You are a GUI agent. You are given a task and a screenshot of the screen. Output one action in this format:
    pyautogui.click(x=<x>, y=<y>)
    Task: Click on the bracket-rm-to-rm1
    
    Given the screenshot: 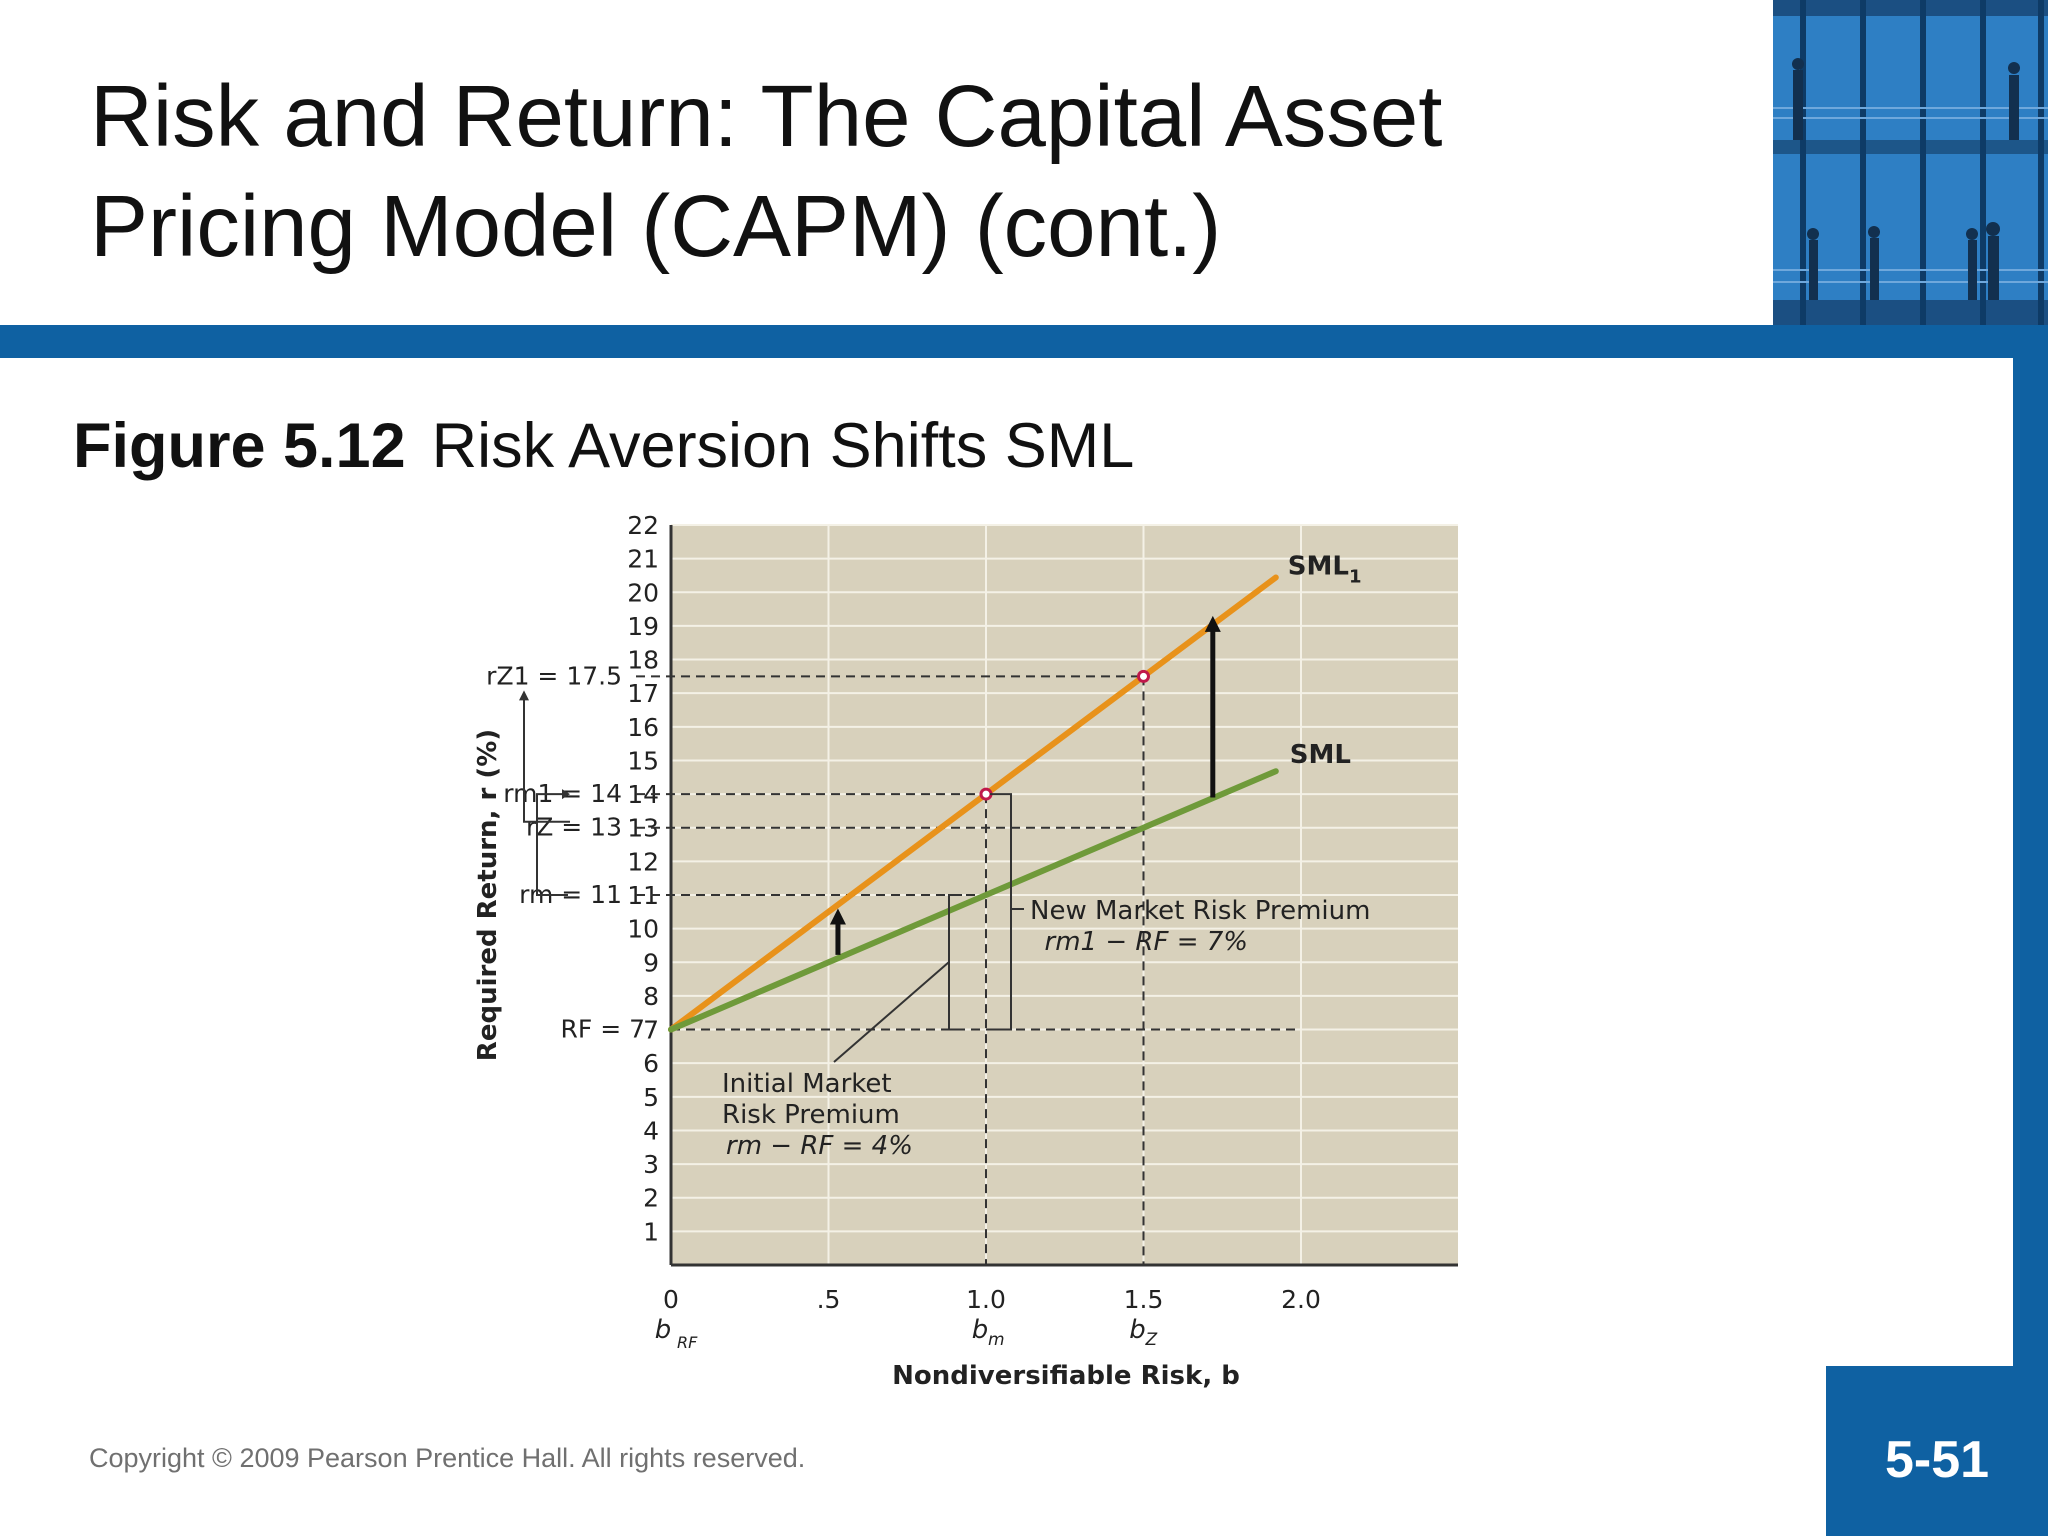 What is the action you would take?
    pyautogui.click(x=552, y=844)
    